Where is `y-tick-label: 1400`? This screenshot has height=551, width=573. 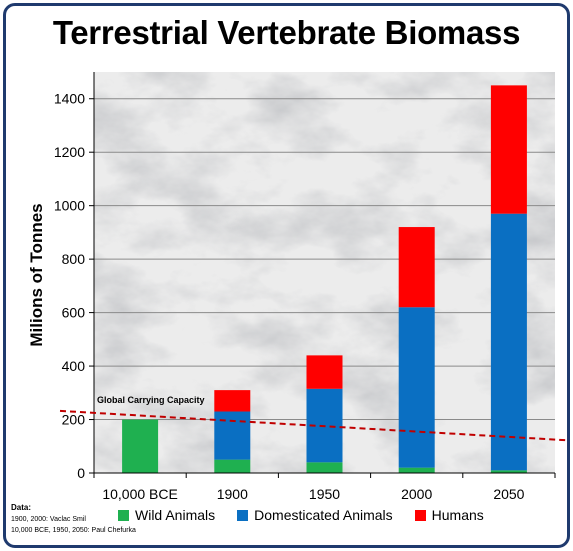 y-tick-label: 1400 is located at coordinates (69, 99).